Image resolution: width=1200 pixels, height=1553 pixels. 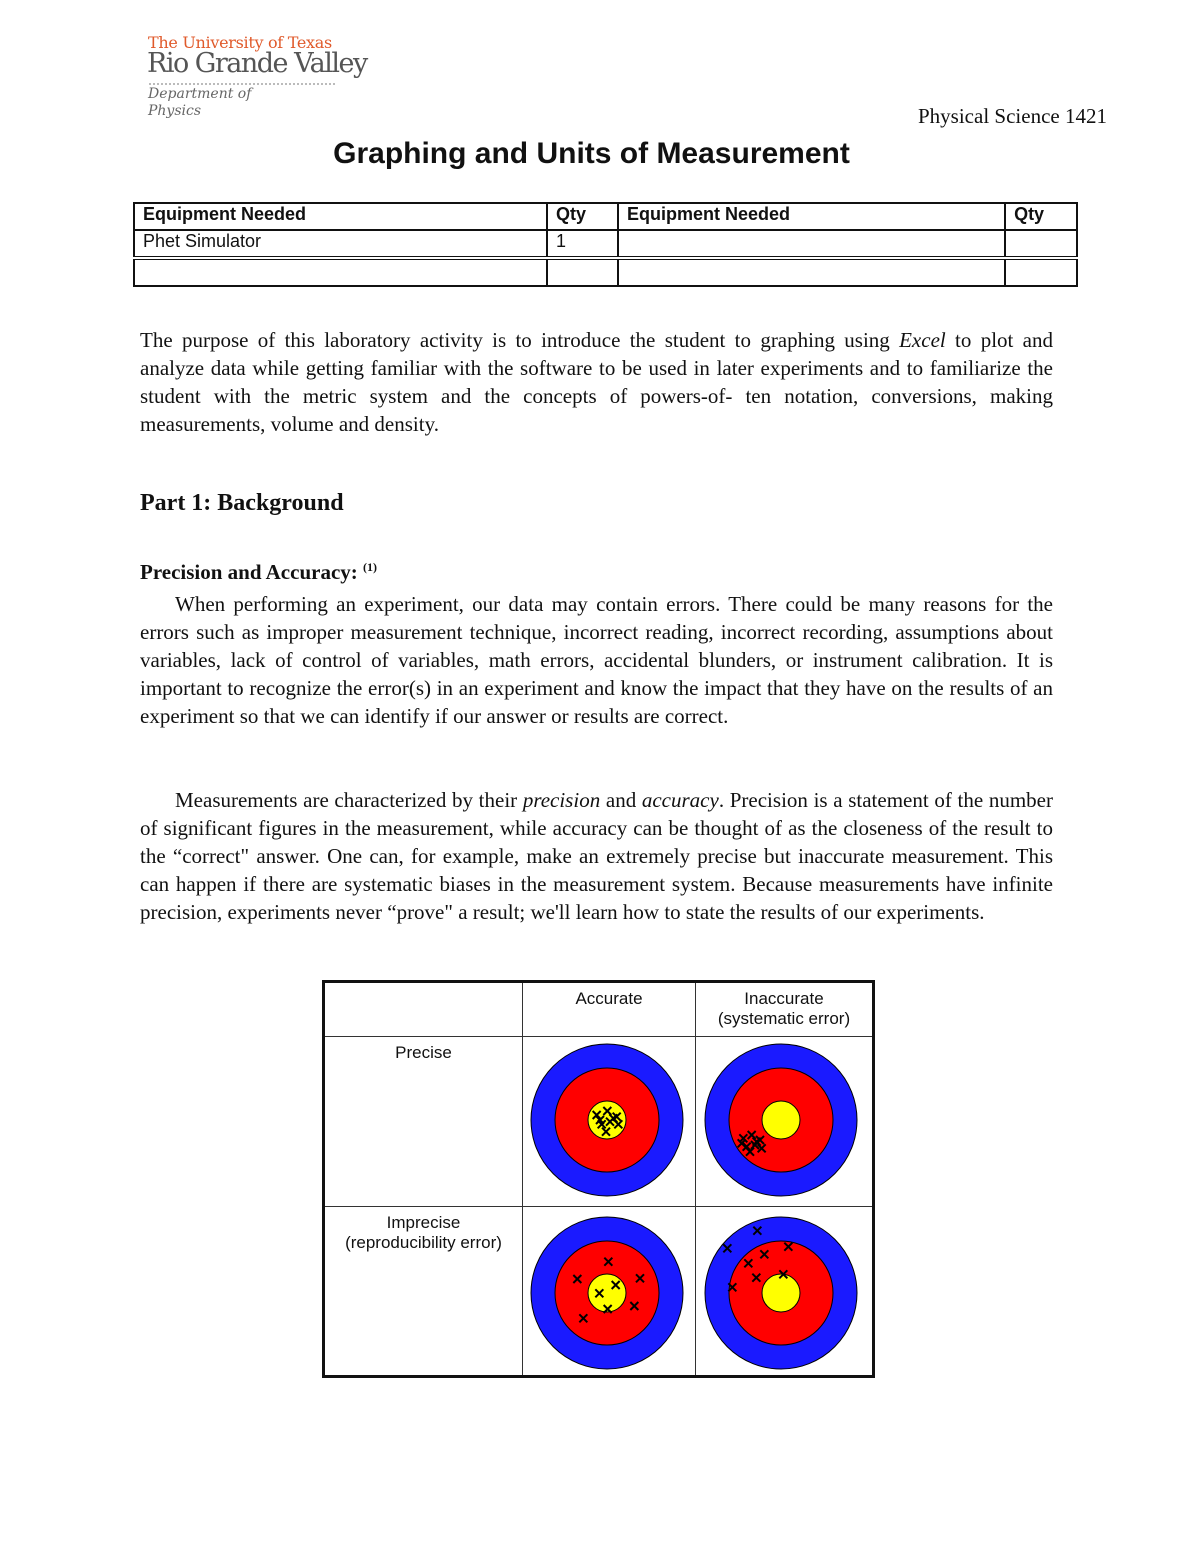 What do you see at coordinates (561, 800) in the screenshot?
I see `p2-emphasis-precision: precision` at bounding box center [561, 800].